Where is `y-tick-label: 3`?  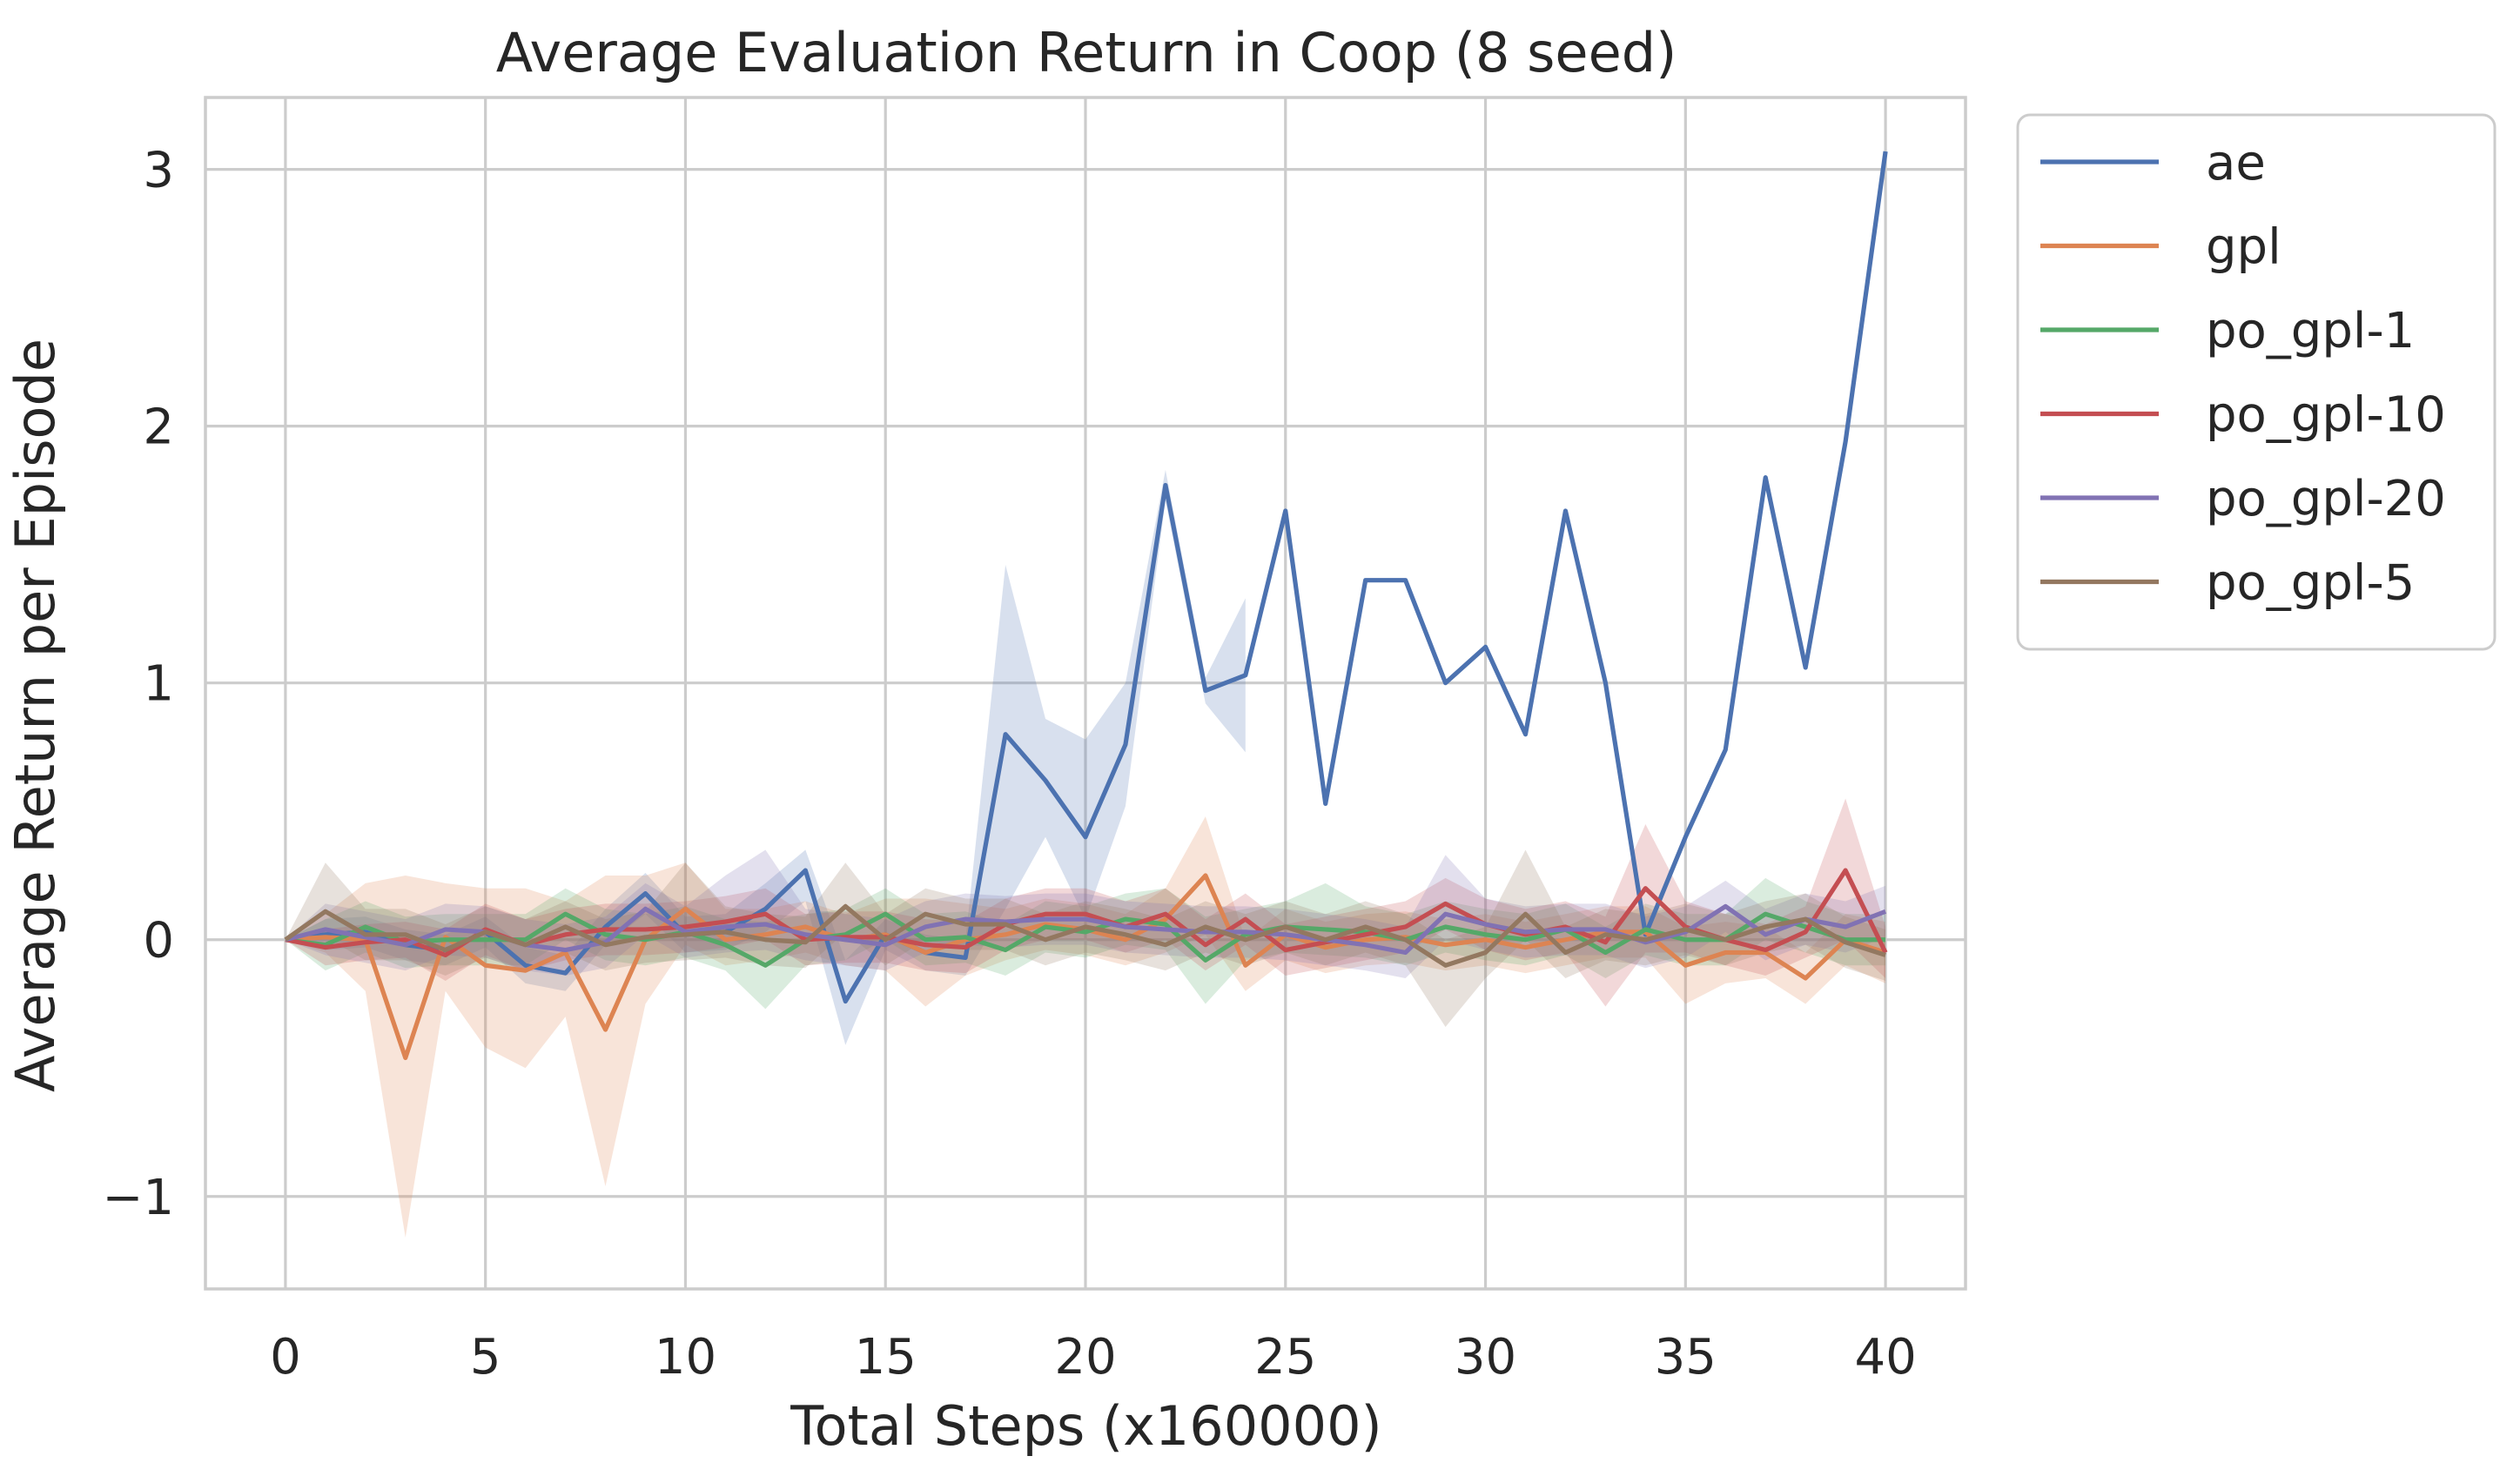 y-tick-label: 3 is located at coordinates (158, 171).